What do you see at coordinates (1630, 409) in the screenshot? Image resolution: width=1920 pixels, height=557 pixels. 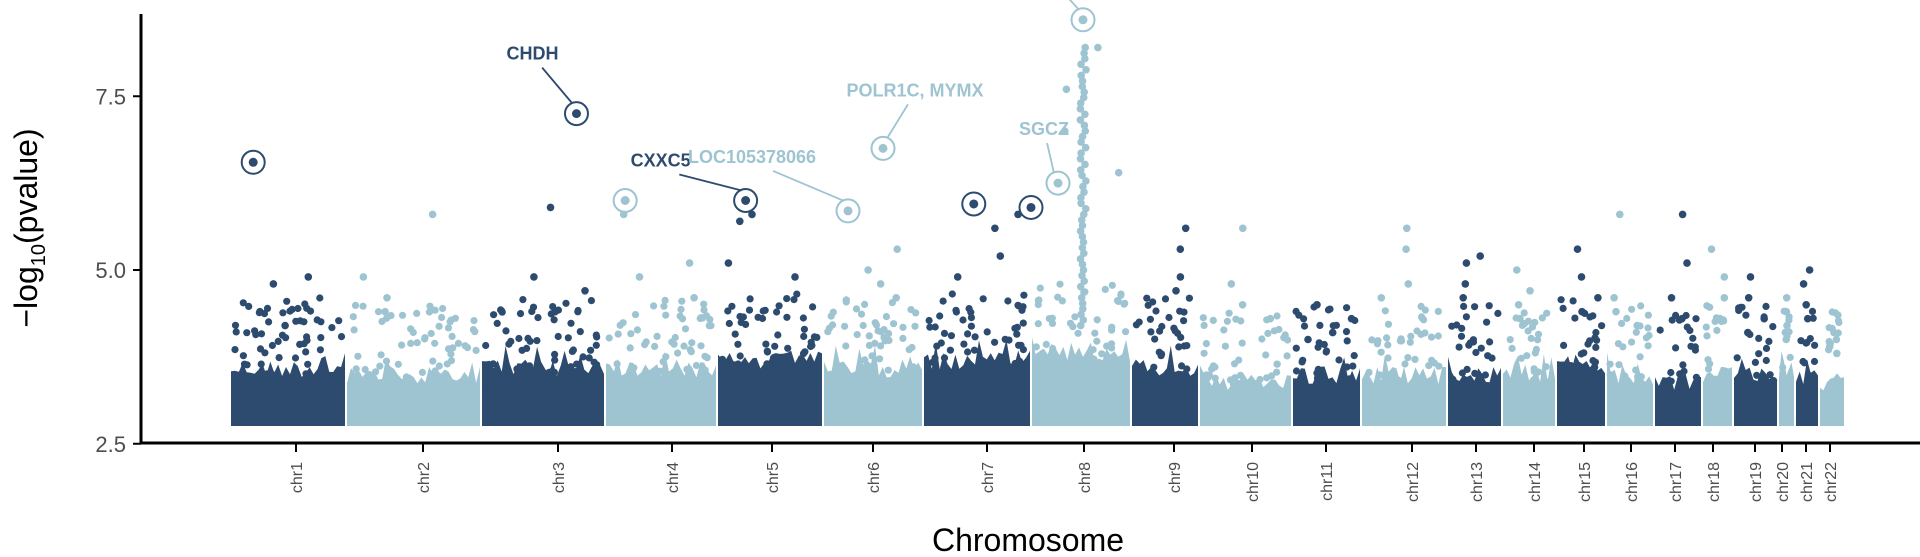 I see `chromosome-band-core` at bounding box center [1630, 409].